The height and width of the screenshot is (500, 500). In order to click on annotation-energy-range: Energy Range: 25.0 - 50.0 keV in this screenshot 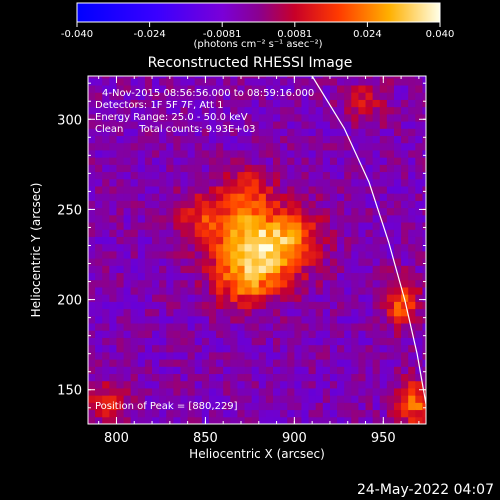, I will do `click(171, 117)`.